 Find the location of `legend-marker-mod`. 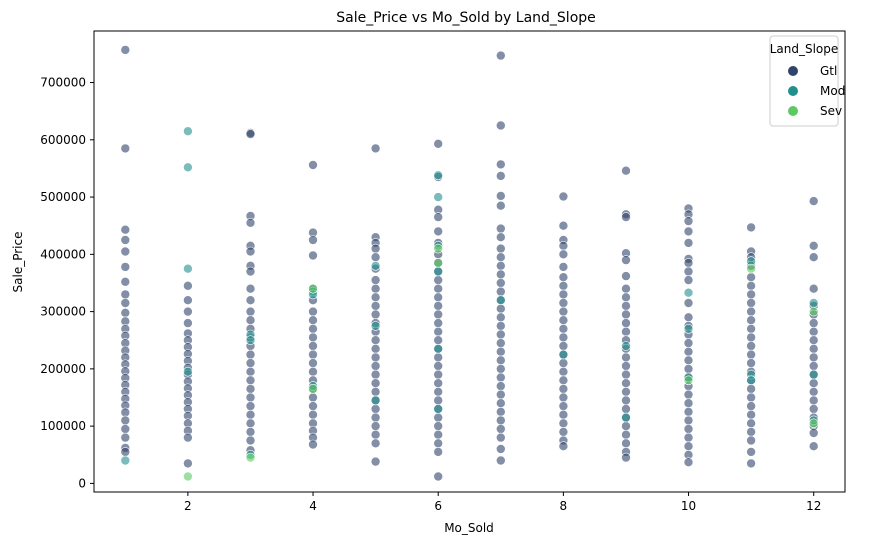

legend-marker-mod is located at coordinates (793, 91).